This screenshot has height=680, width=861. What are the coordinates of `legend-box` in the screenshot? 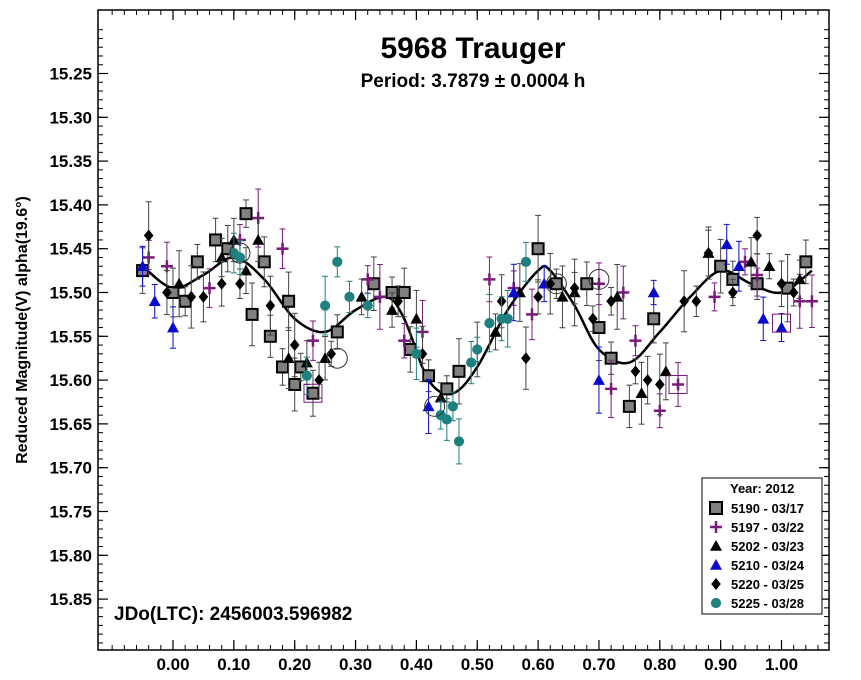 It's located at (762, 546).